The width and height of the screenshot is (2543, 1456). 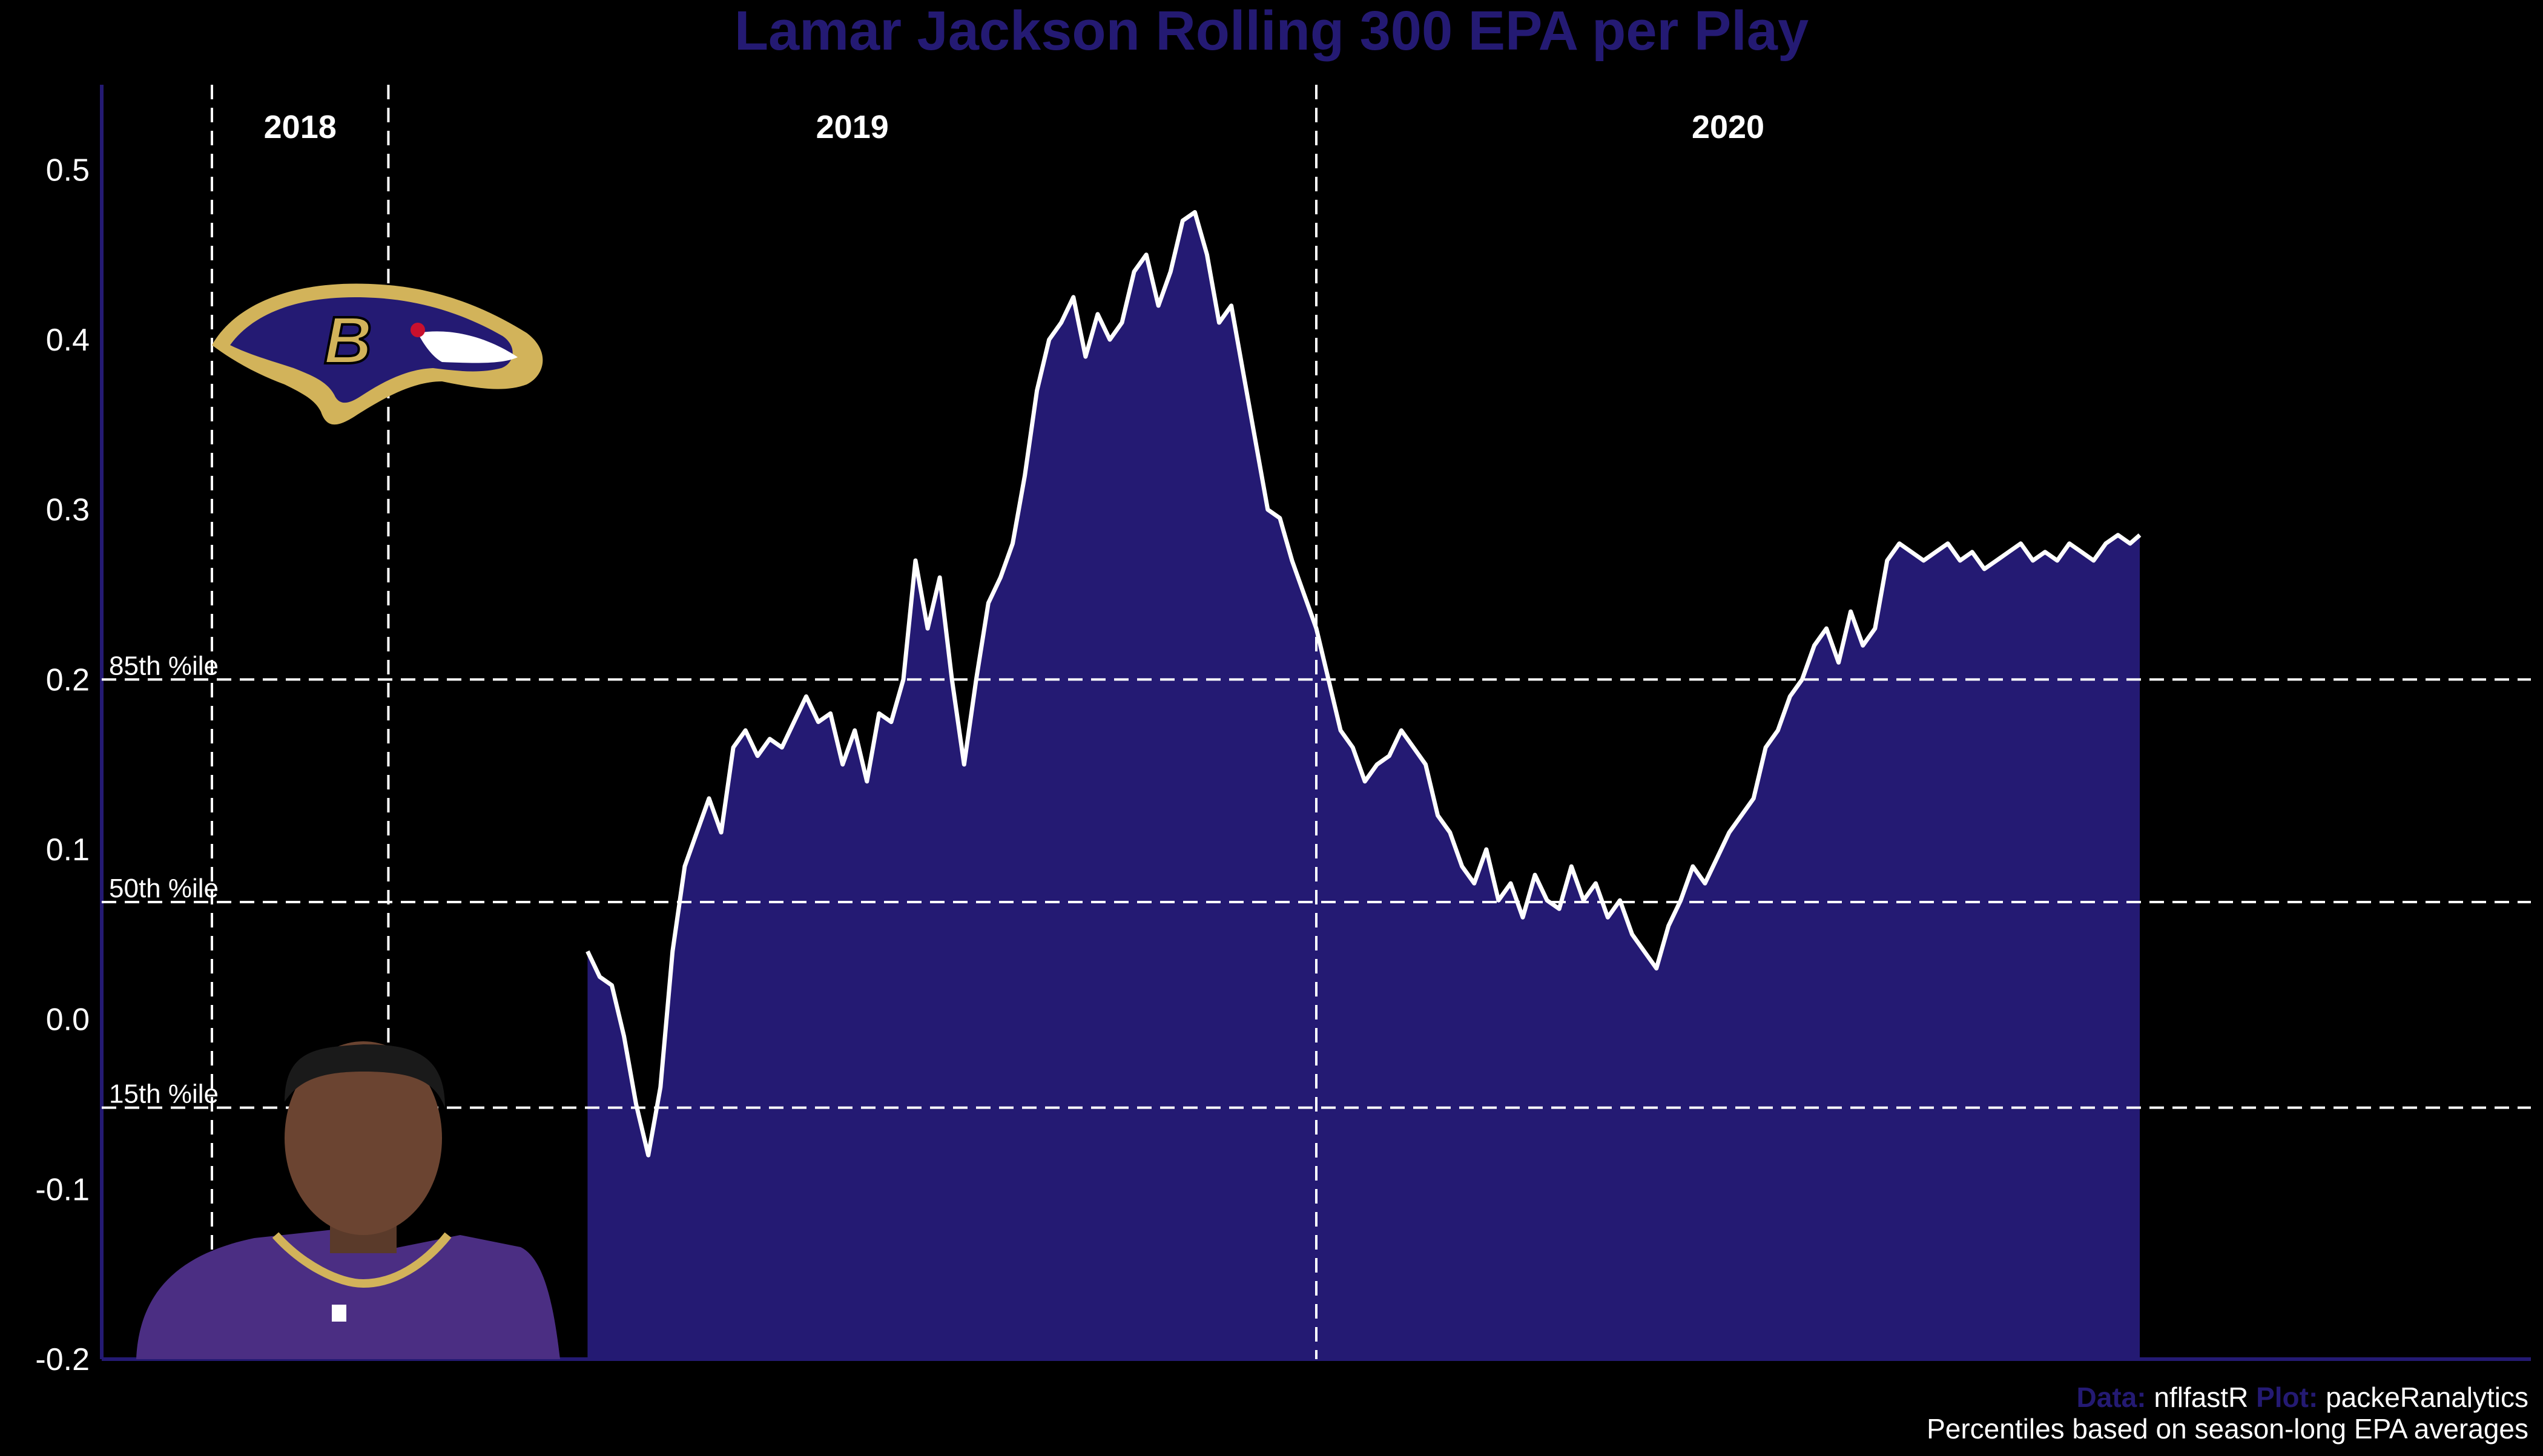 What do you see at coordinates (2427, 1398) in the screenshot?
I see `caption-plot-value: packeRanalytics` at bounding box center [2427, 1398].